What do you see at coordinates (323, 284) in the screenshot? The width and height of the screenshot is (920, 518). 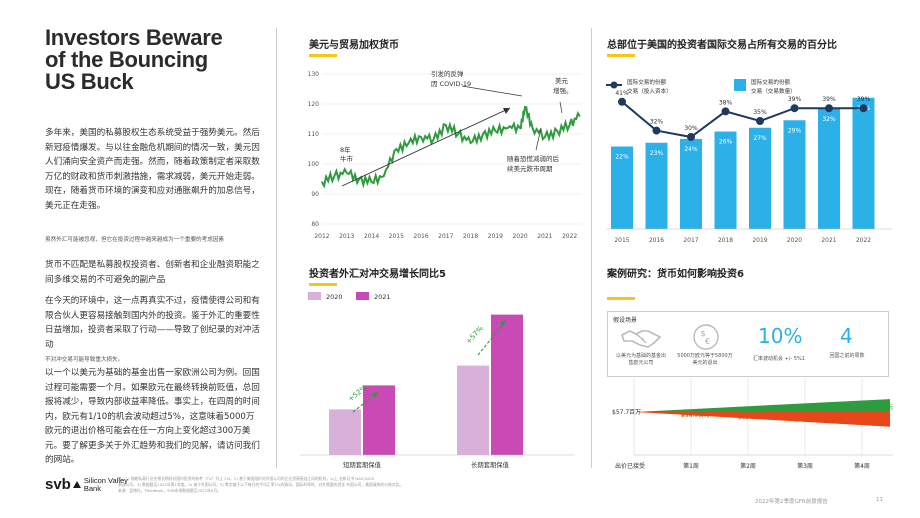 I see `chart3-title-underline` at bounding box center [323, 284].